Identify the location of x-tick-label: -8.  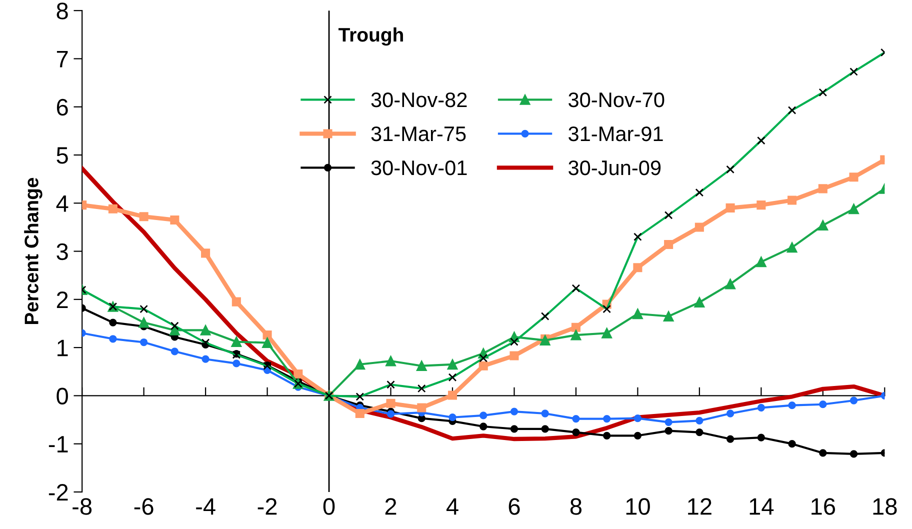
(82, 506).